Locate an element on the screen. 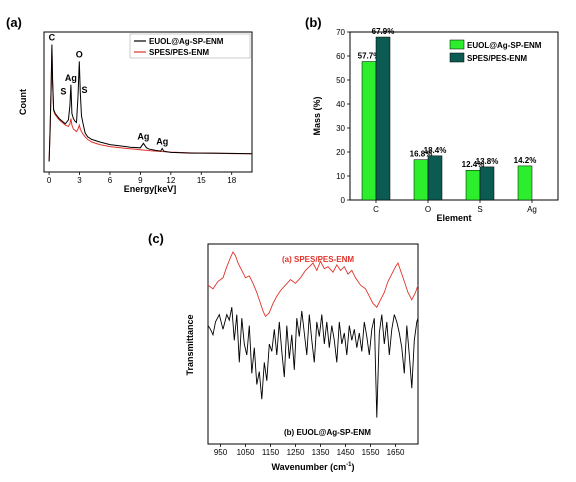  panel-b-legend-swatch-euol is located at coordinates (457, 44).